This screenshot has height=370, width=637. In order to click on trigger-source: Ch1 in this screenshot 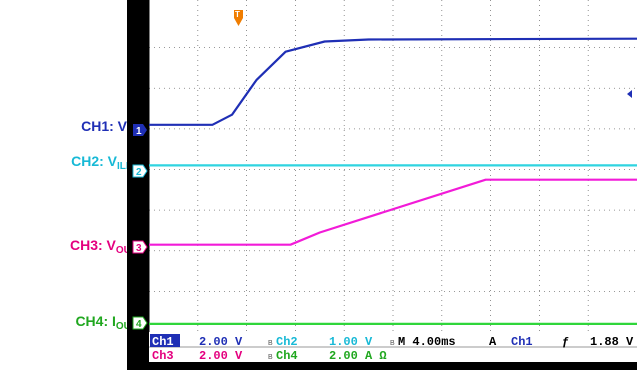, I will do `click(522, 342)`.